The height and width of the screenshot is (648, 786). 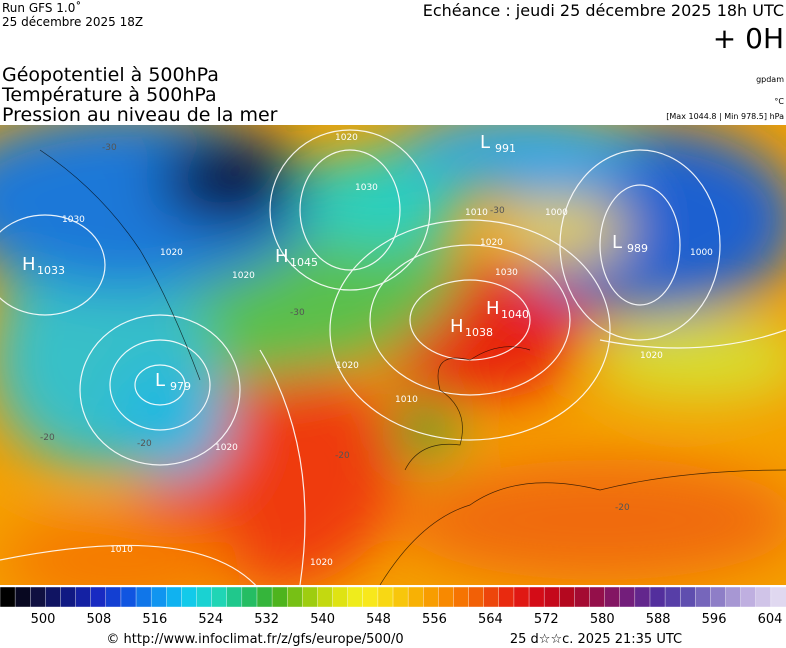 I want to click on offset: + 0H, so click(x=748, y=38).